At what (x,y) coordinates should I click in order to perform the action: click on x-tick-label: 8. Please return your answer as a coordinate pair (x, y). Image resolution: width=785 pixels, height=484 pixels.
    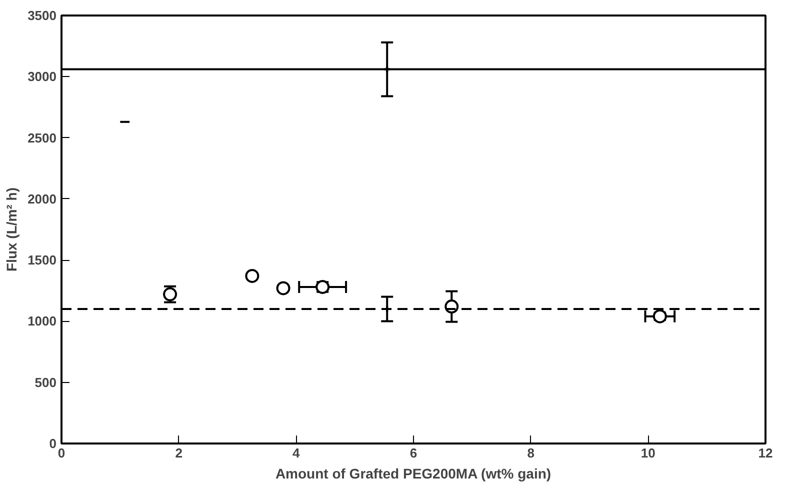
    Looking at the image, I should click on (530, 453).